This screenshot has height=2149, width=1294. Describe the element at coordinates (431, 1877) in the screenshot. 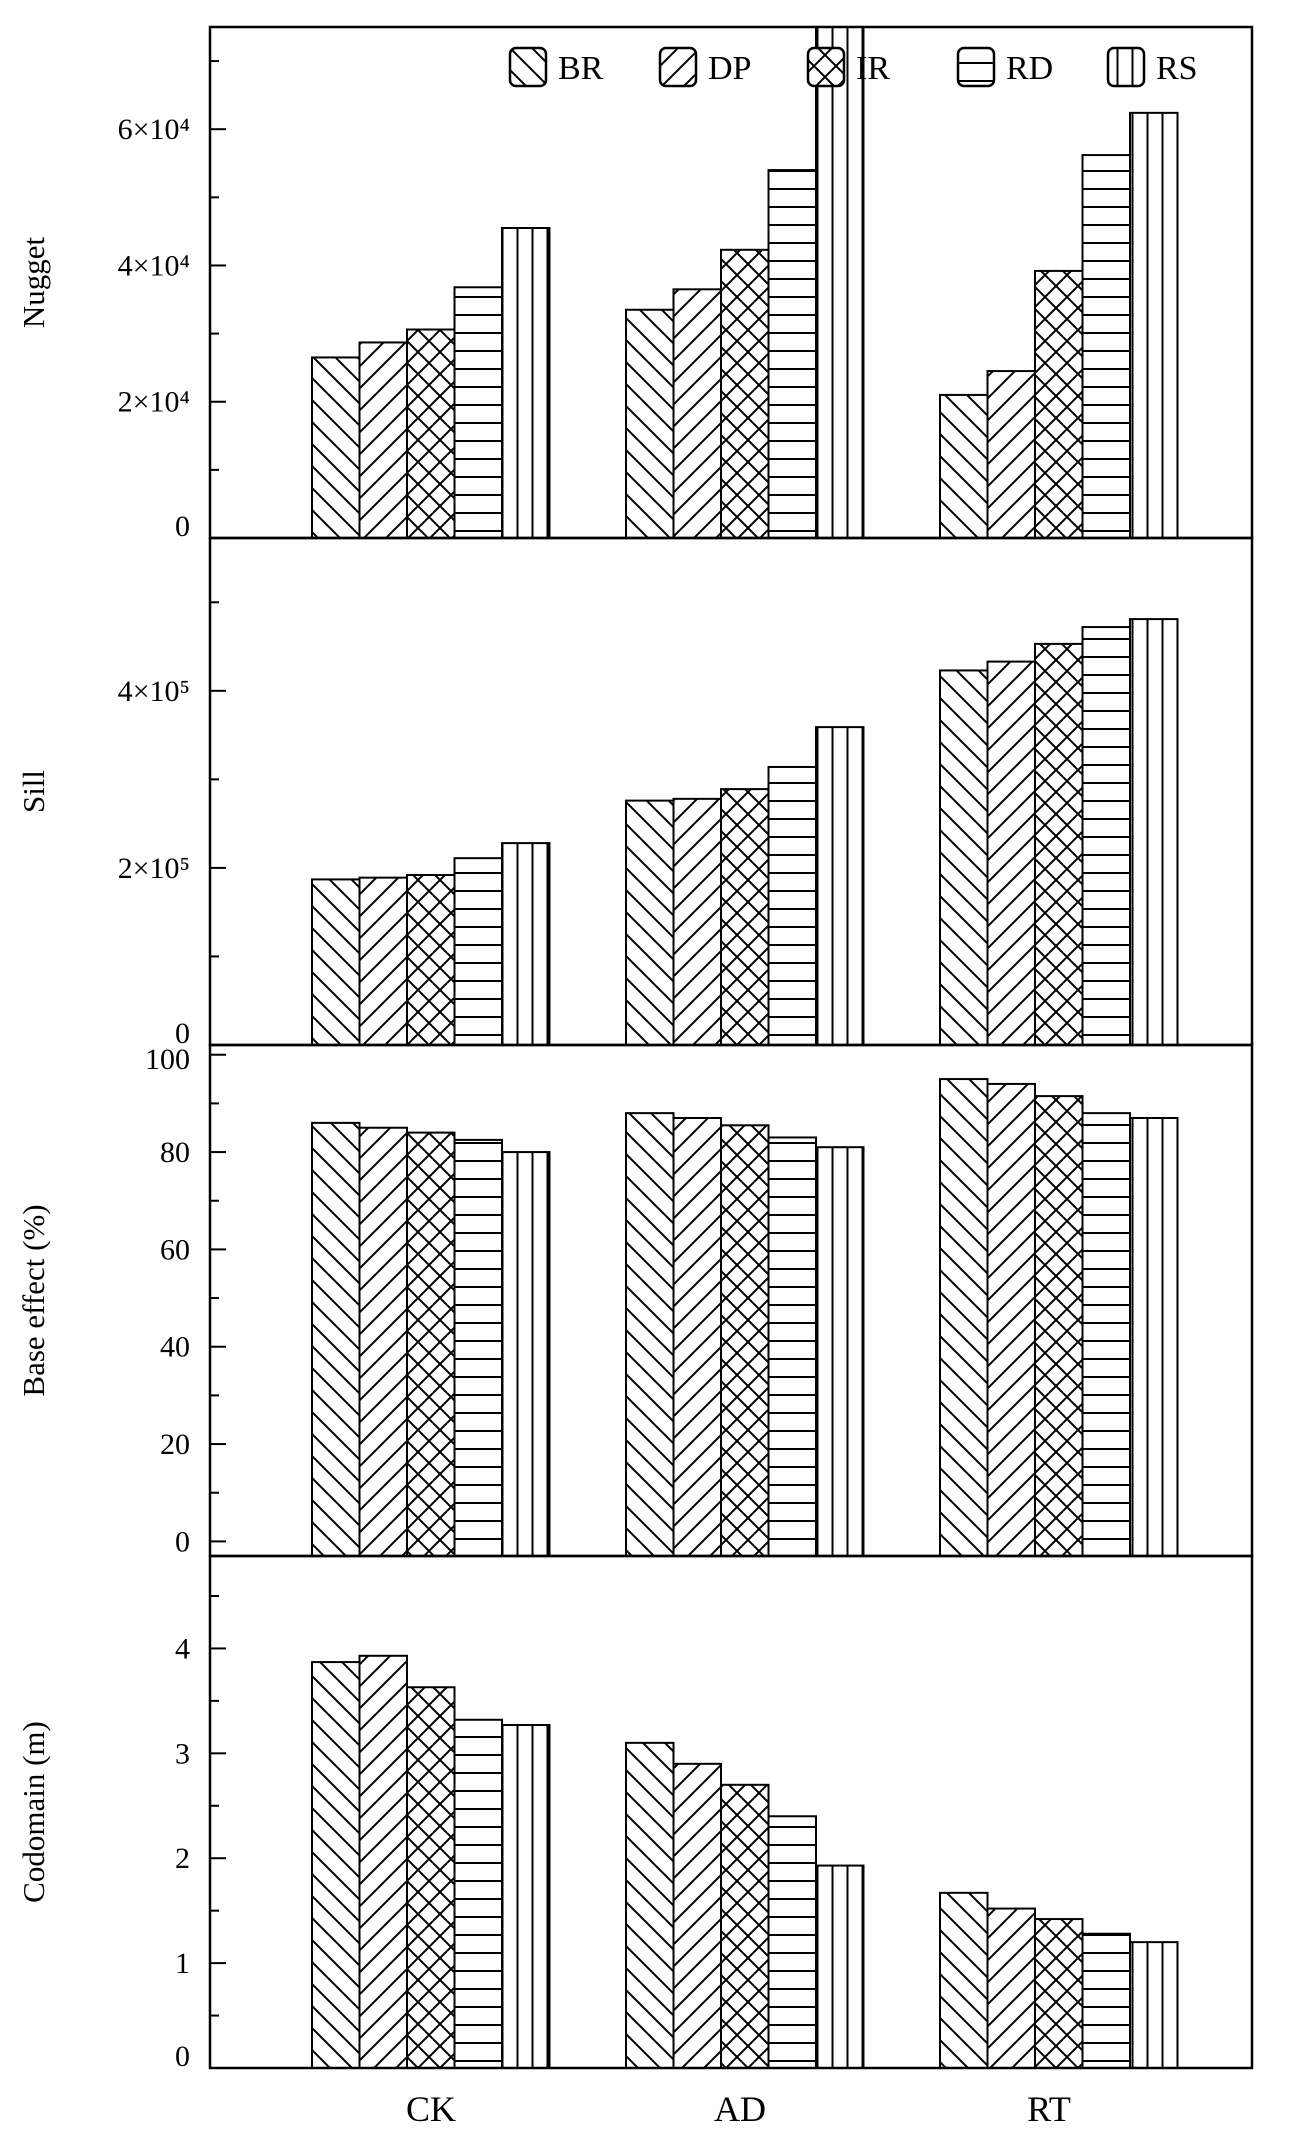

I see `bar-codomain-ck-ir` at that location.